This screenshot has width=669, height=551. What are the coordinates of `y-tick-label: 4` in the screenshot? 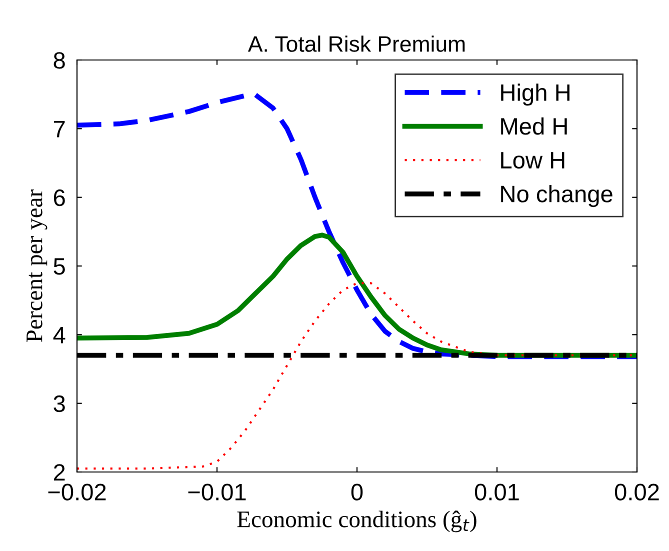 It's located at (59, 335).